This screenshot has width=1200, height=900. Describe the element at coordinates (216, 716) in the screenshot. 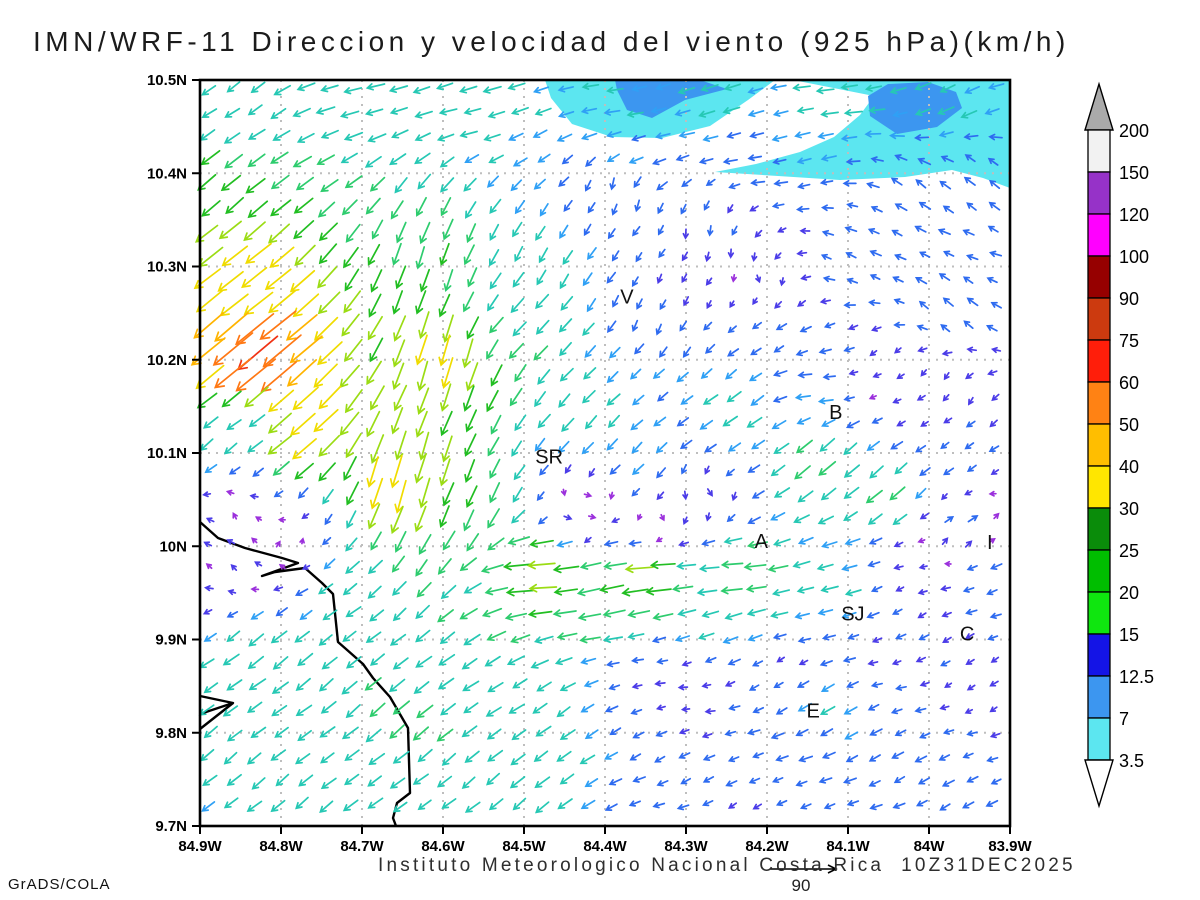

I see `coastline` at that location.